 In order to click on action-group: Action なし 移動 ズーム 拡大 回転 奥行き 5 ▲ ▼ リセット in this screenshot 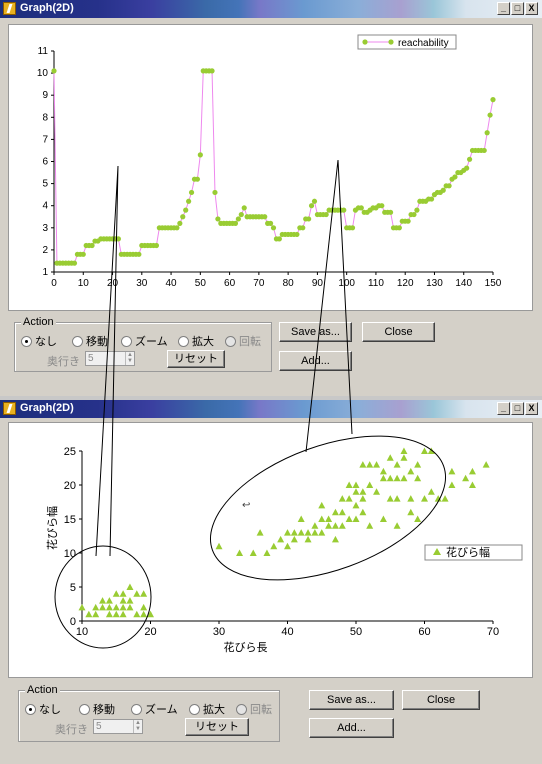, I will do `click(149, 713)`.